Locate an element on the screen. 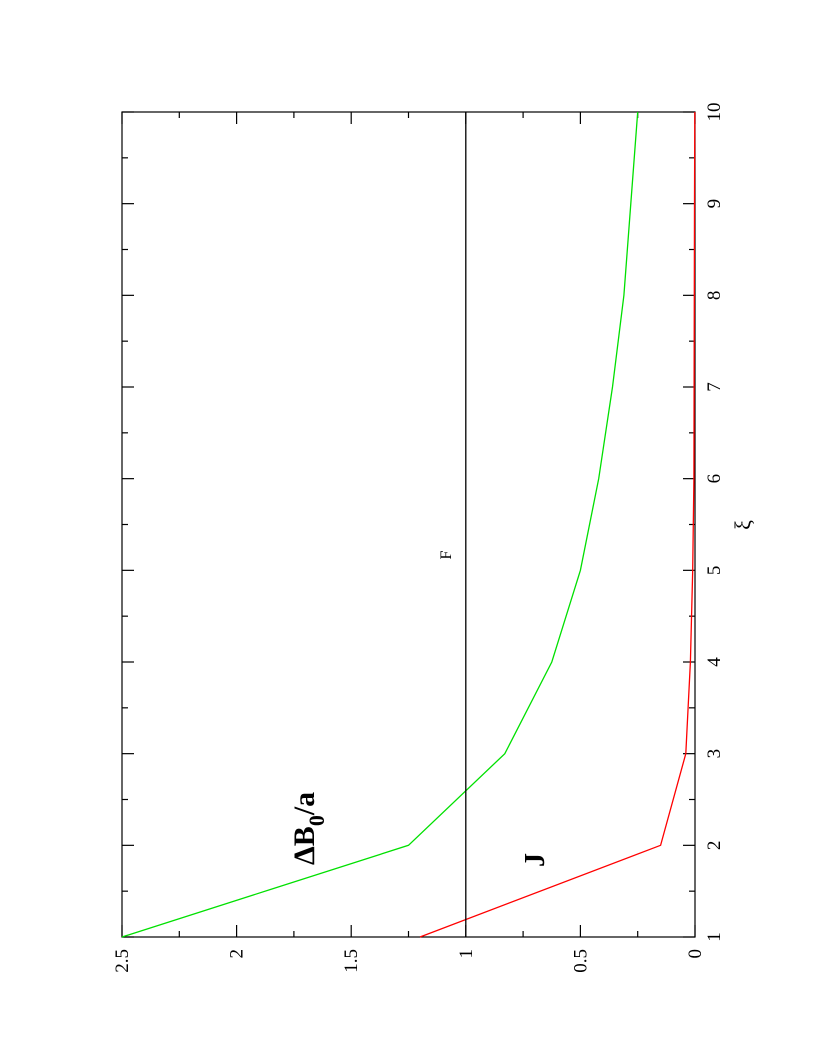 The image size is (817, 1058). series-label-f: F is located at coordinates (446, 554).